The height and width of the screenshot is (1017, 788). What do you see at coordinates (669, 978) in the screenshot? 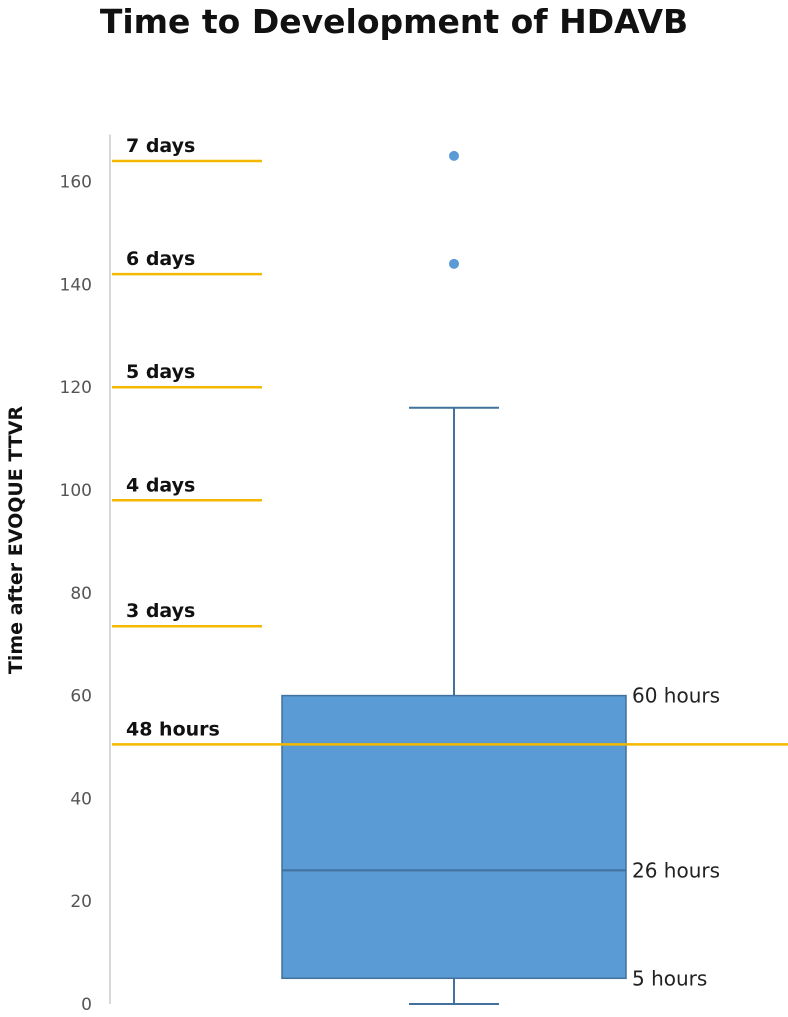
I see `box-annotation-label: 5 hours` at bounding box center [669, 978].